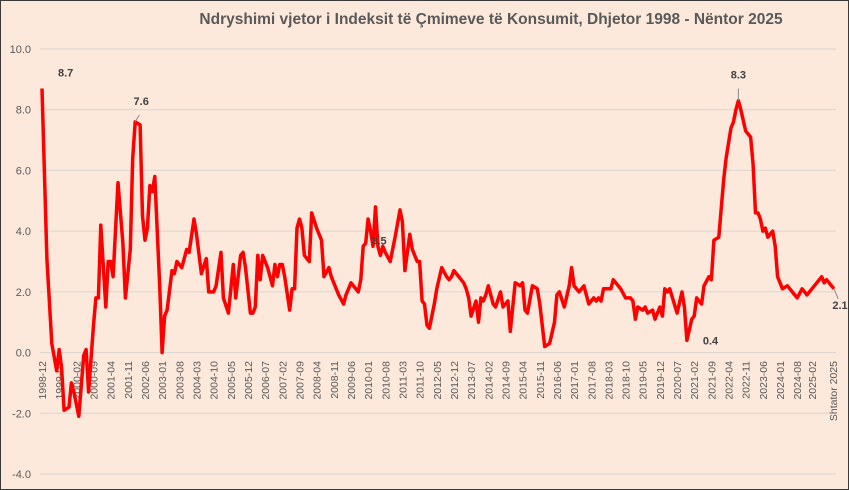  Describe the element at coordinates (266, 380) in the screenshot. I see `x-tick-label: 2006-07` at that location.